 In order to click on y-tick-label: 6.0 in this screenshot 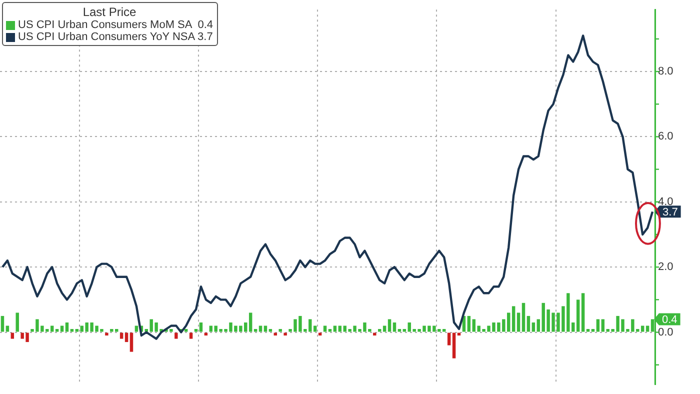, I will do `click(666, 136)`.